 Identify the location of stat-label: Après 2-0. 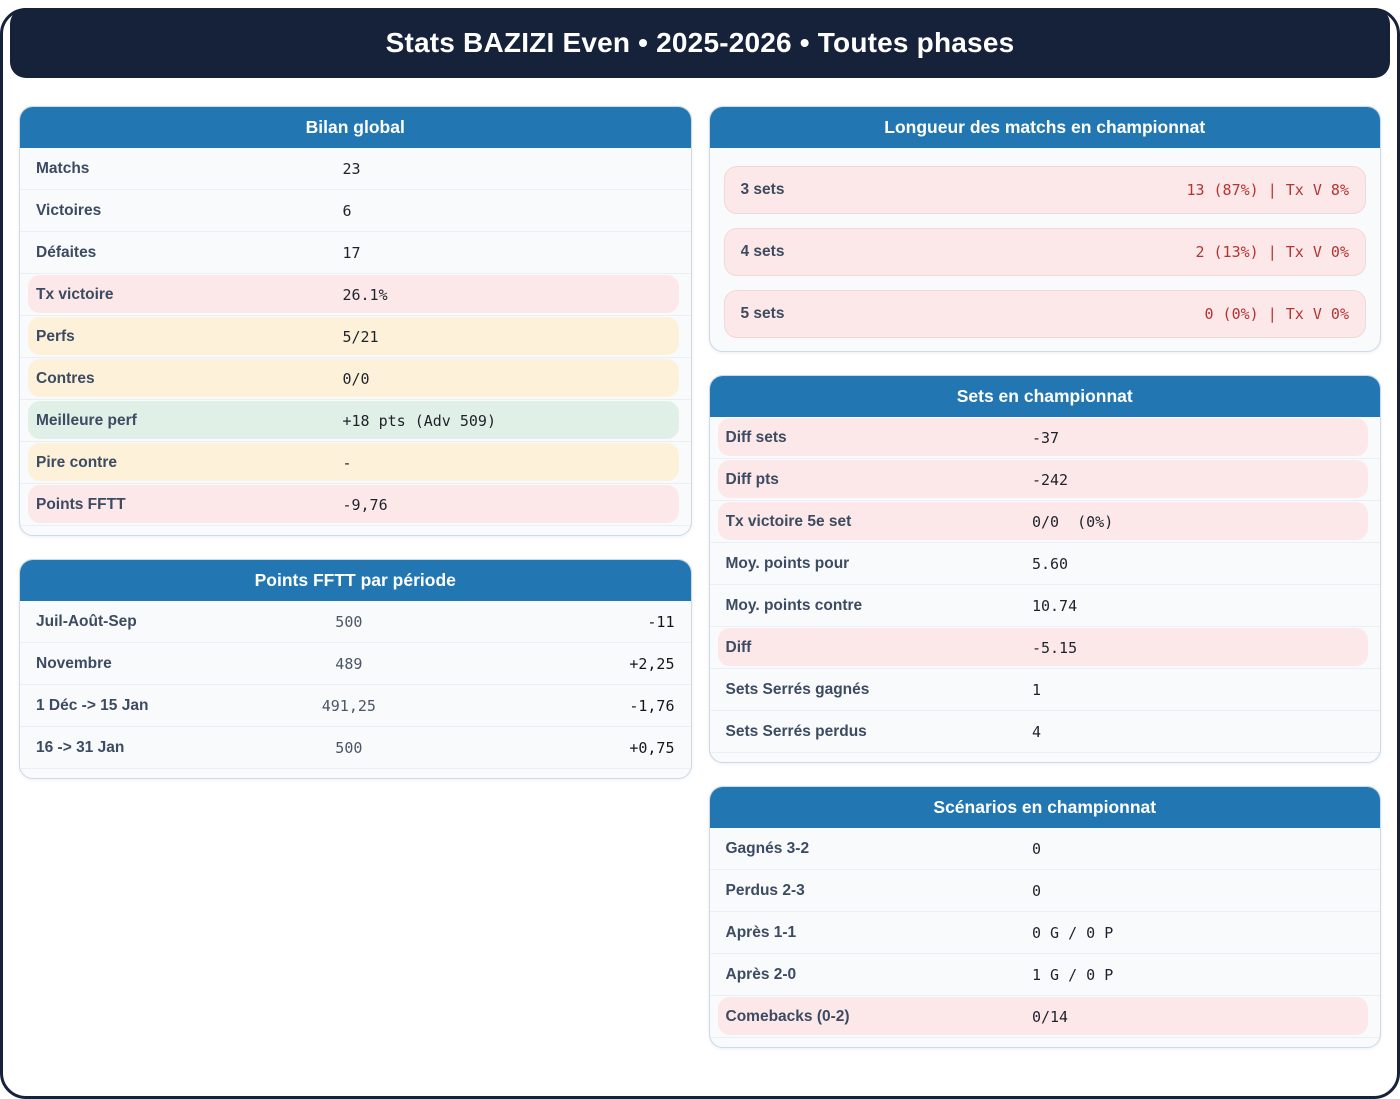
(761, 974).